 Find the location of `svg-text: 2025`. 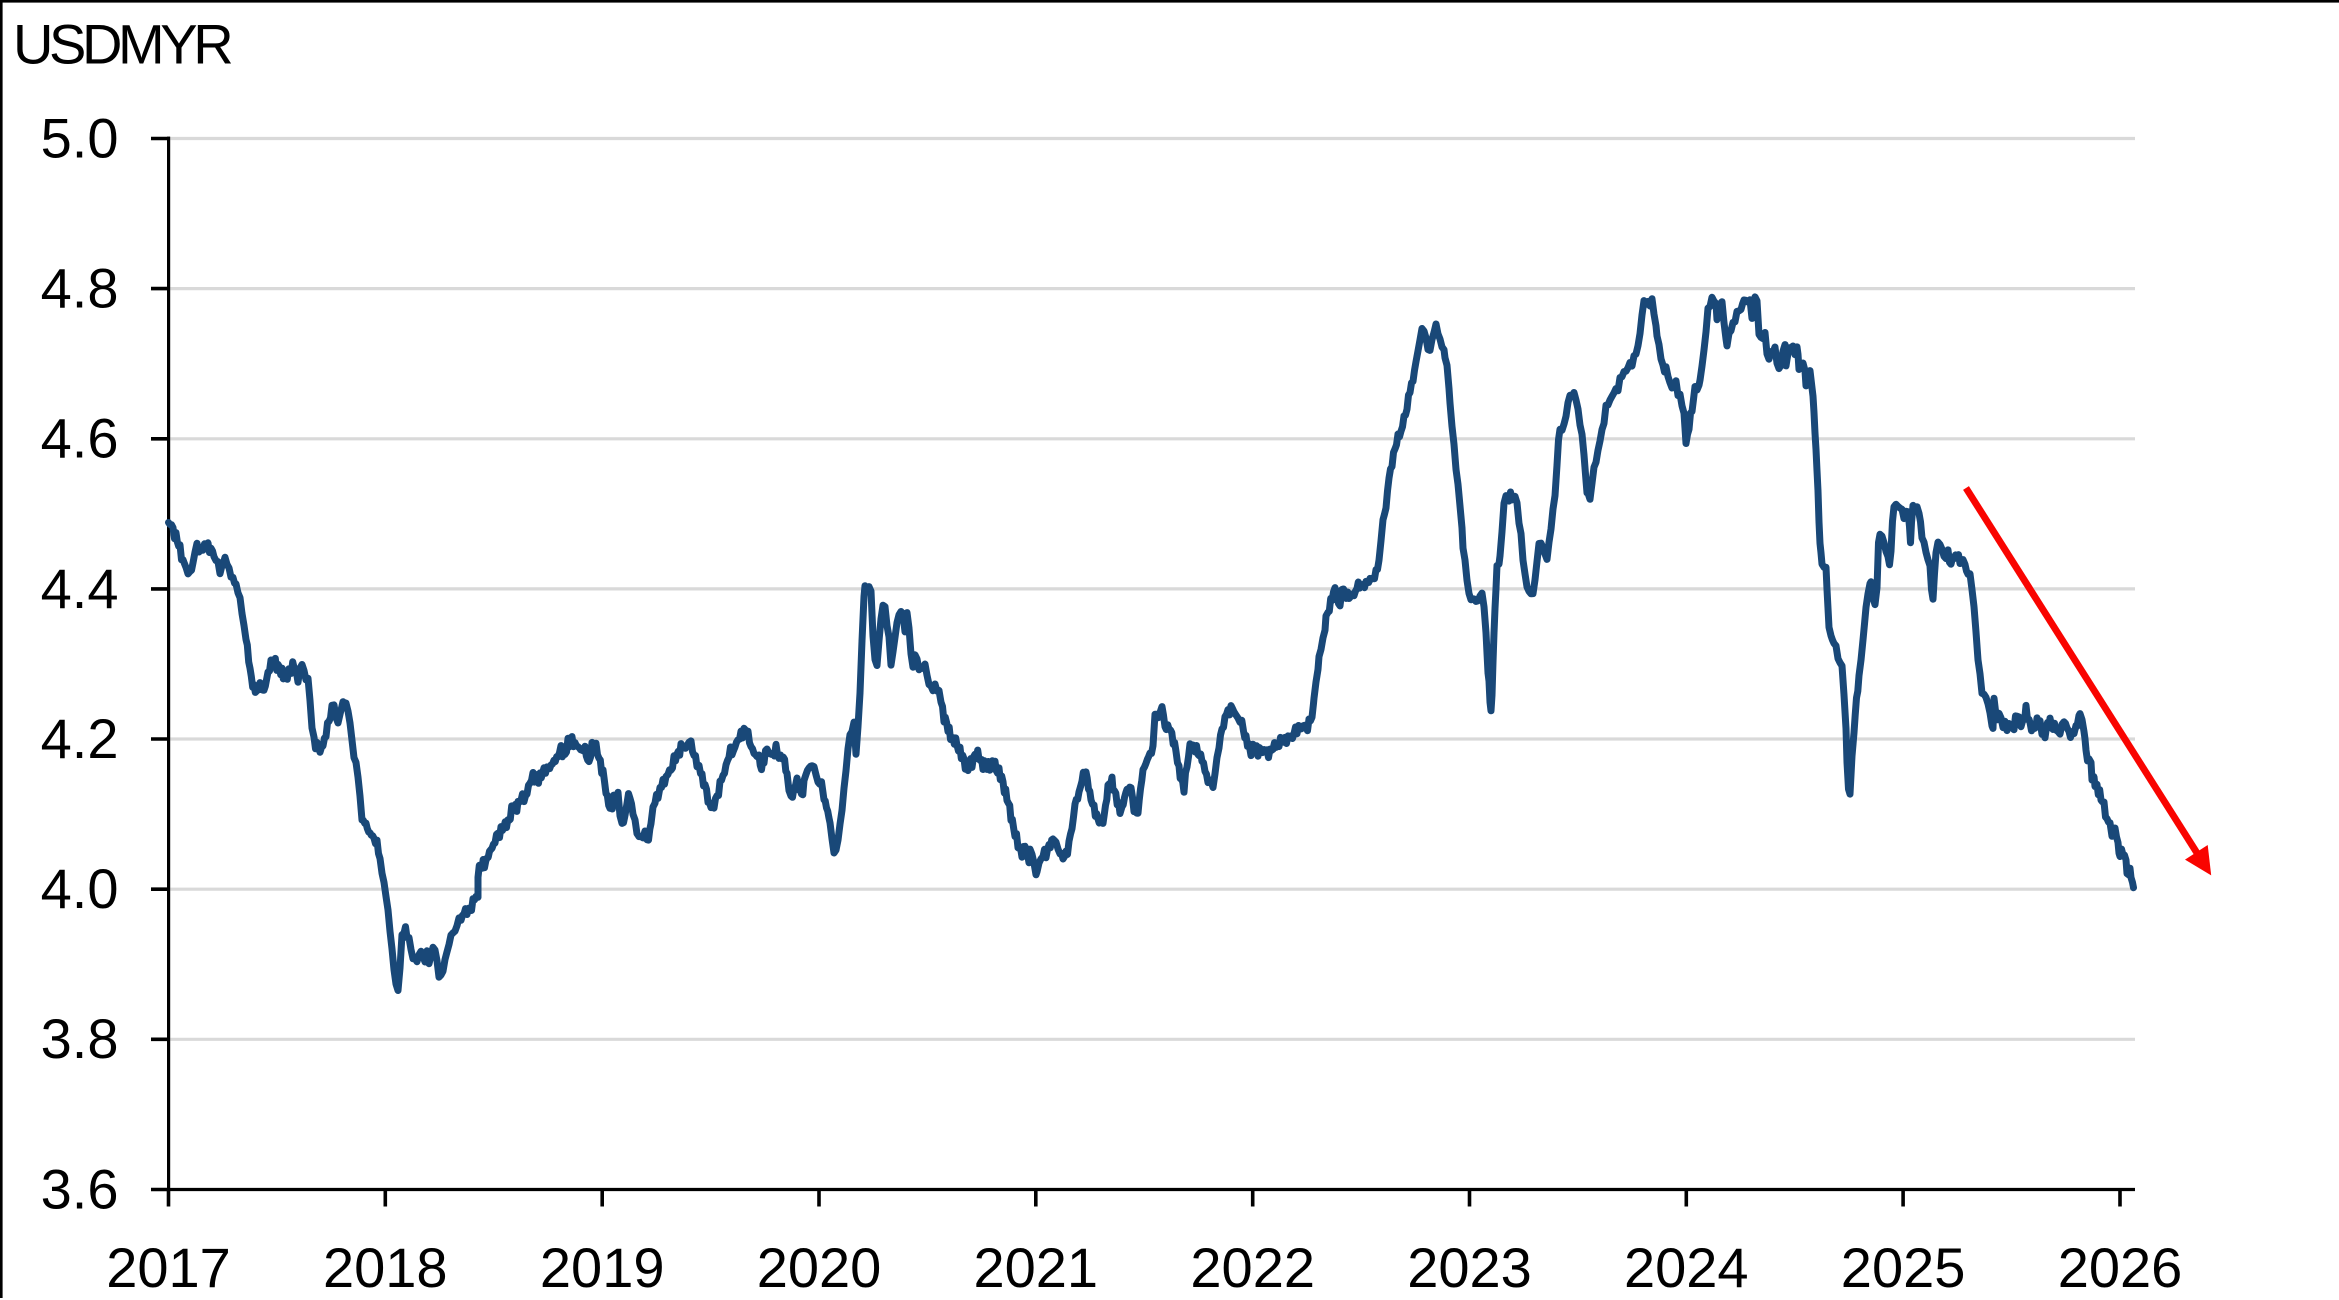

svg-text: 2025 is located at coordinates (1903, 1267).